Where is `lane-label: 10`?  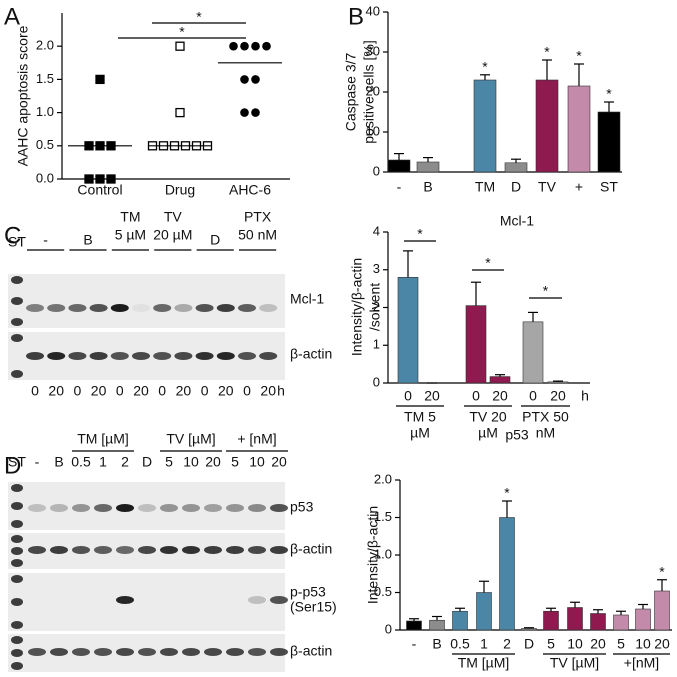
lane-label: 10 is located at coordinates (191, 462).